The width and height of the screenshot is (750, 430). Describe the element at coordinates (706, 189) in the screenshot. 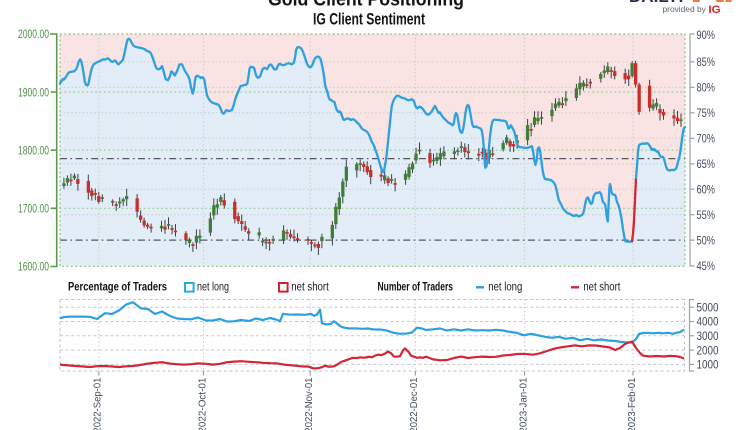

I see `svg-text: 60%` at that location.